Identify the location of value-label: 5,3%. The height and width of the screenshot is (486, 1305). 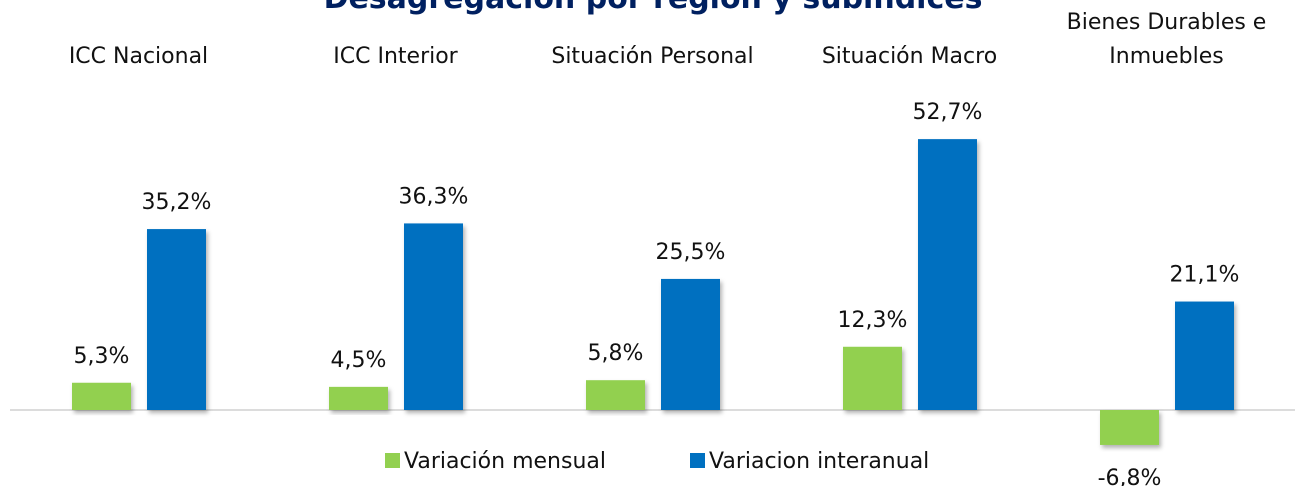
(102, 356).